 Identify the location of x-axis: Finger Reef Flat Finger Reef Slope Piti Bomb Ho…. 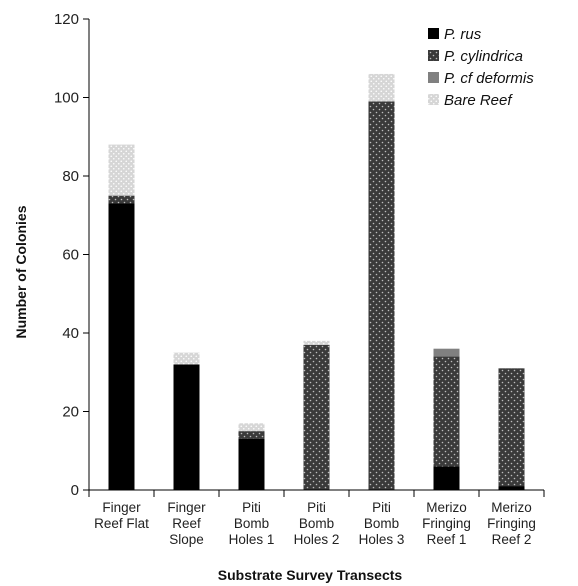
(316, 518).